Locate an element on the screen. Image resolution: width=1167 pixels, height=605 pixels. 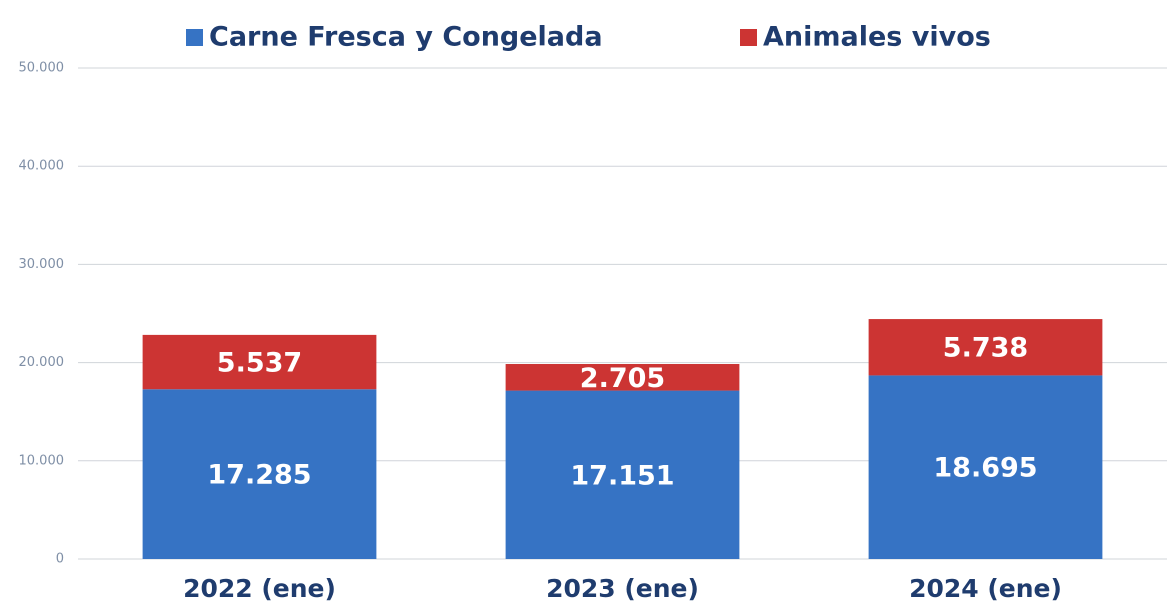
value-label: 5.537 is located at coordinates (259, 363).